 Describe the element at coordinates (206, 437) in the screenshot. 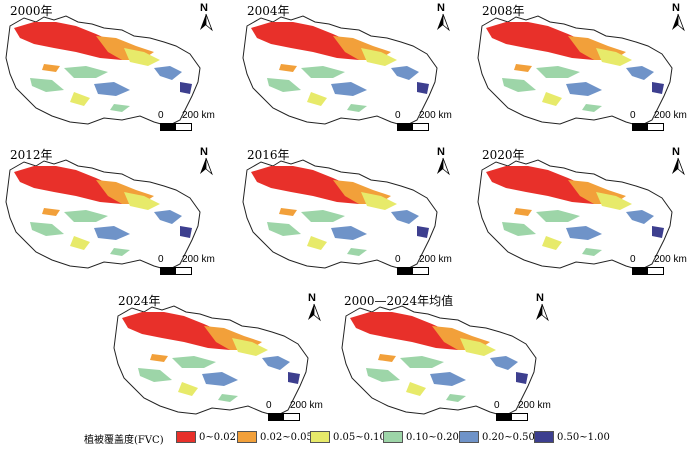

I see `legend-item: 0~0.02` at that location.